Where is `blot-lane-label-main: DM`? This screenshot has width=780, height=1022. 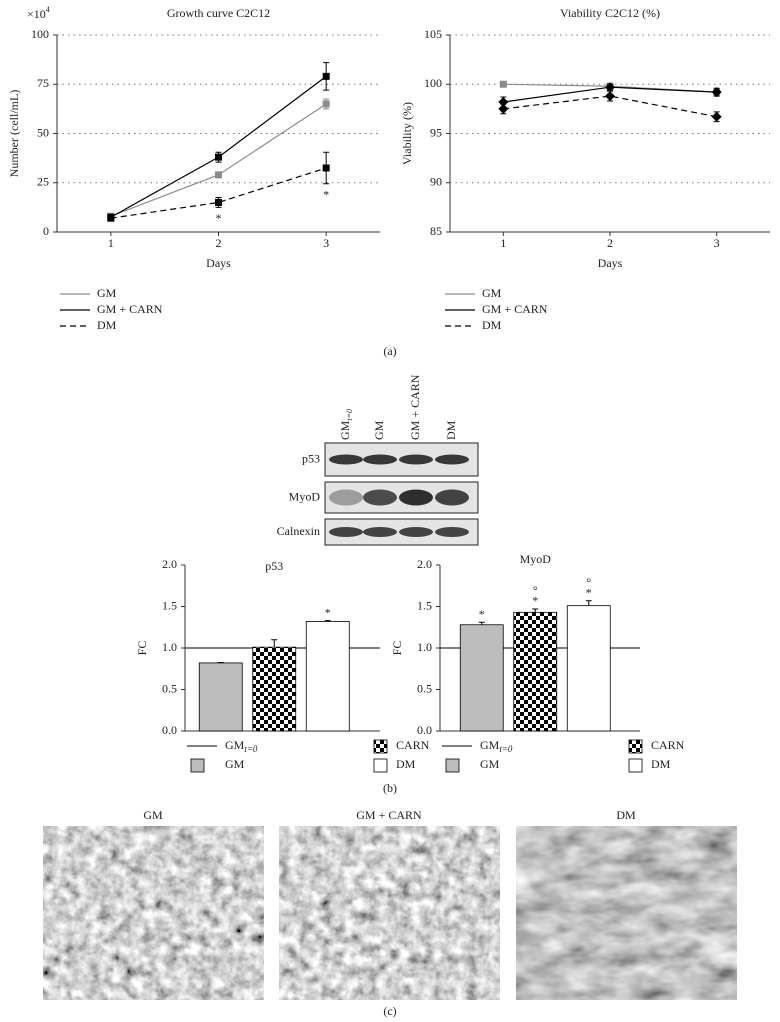
blot-lane-label-main: DM is located at coordinates (451, 430).